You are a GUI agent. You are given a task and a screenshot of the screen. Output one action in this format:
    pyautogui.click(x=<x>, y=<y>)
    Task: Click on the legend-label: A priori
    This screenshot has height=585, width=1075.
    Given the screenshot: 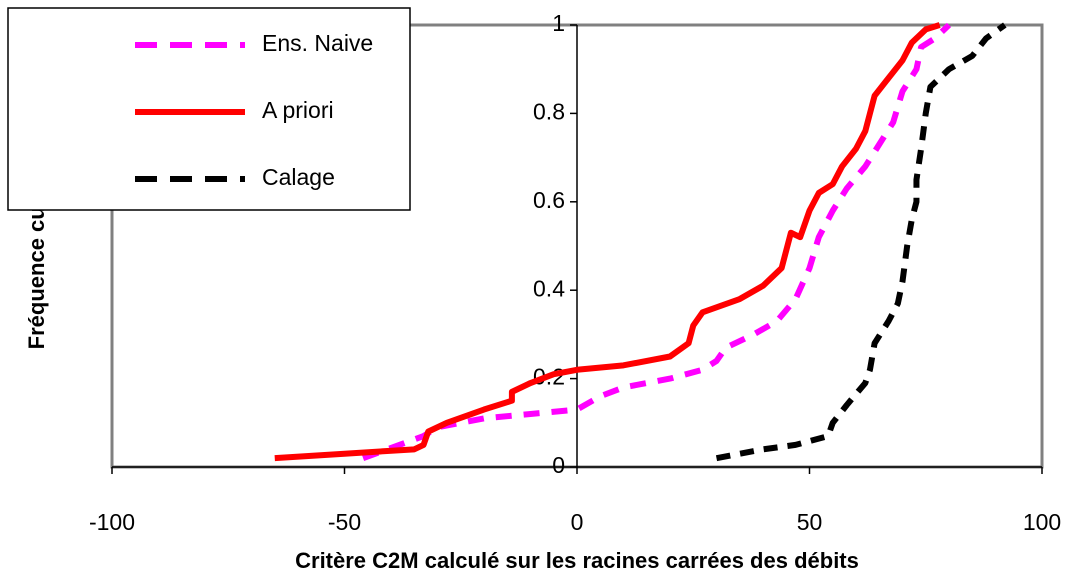 What is the action you would take?
    pyautogui.click(x=298, y=110)
    